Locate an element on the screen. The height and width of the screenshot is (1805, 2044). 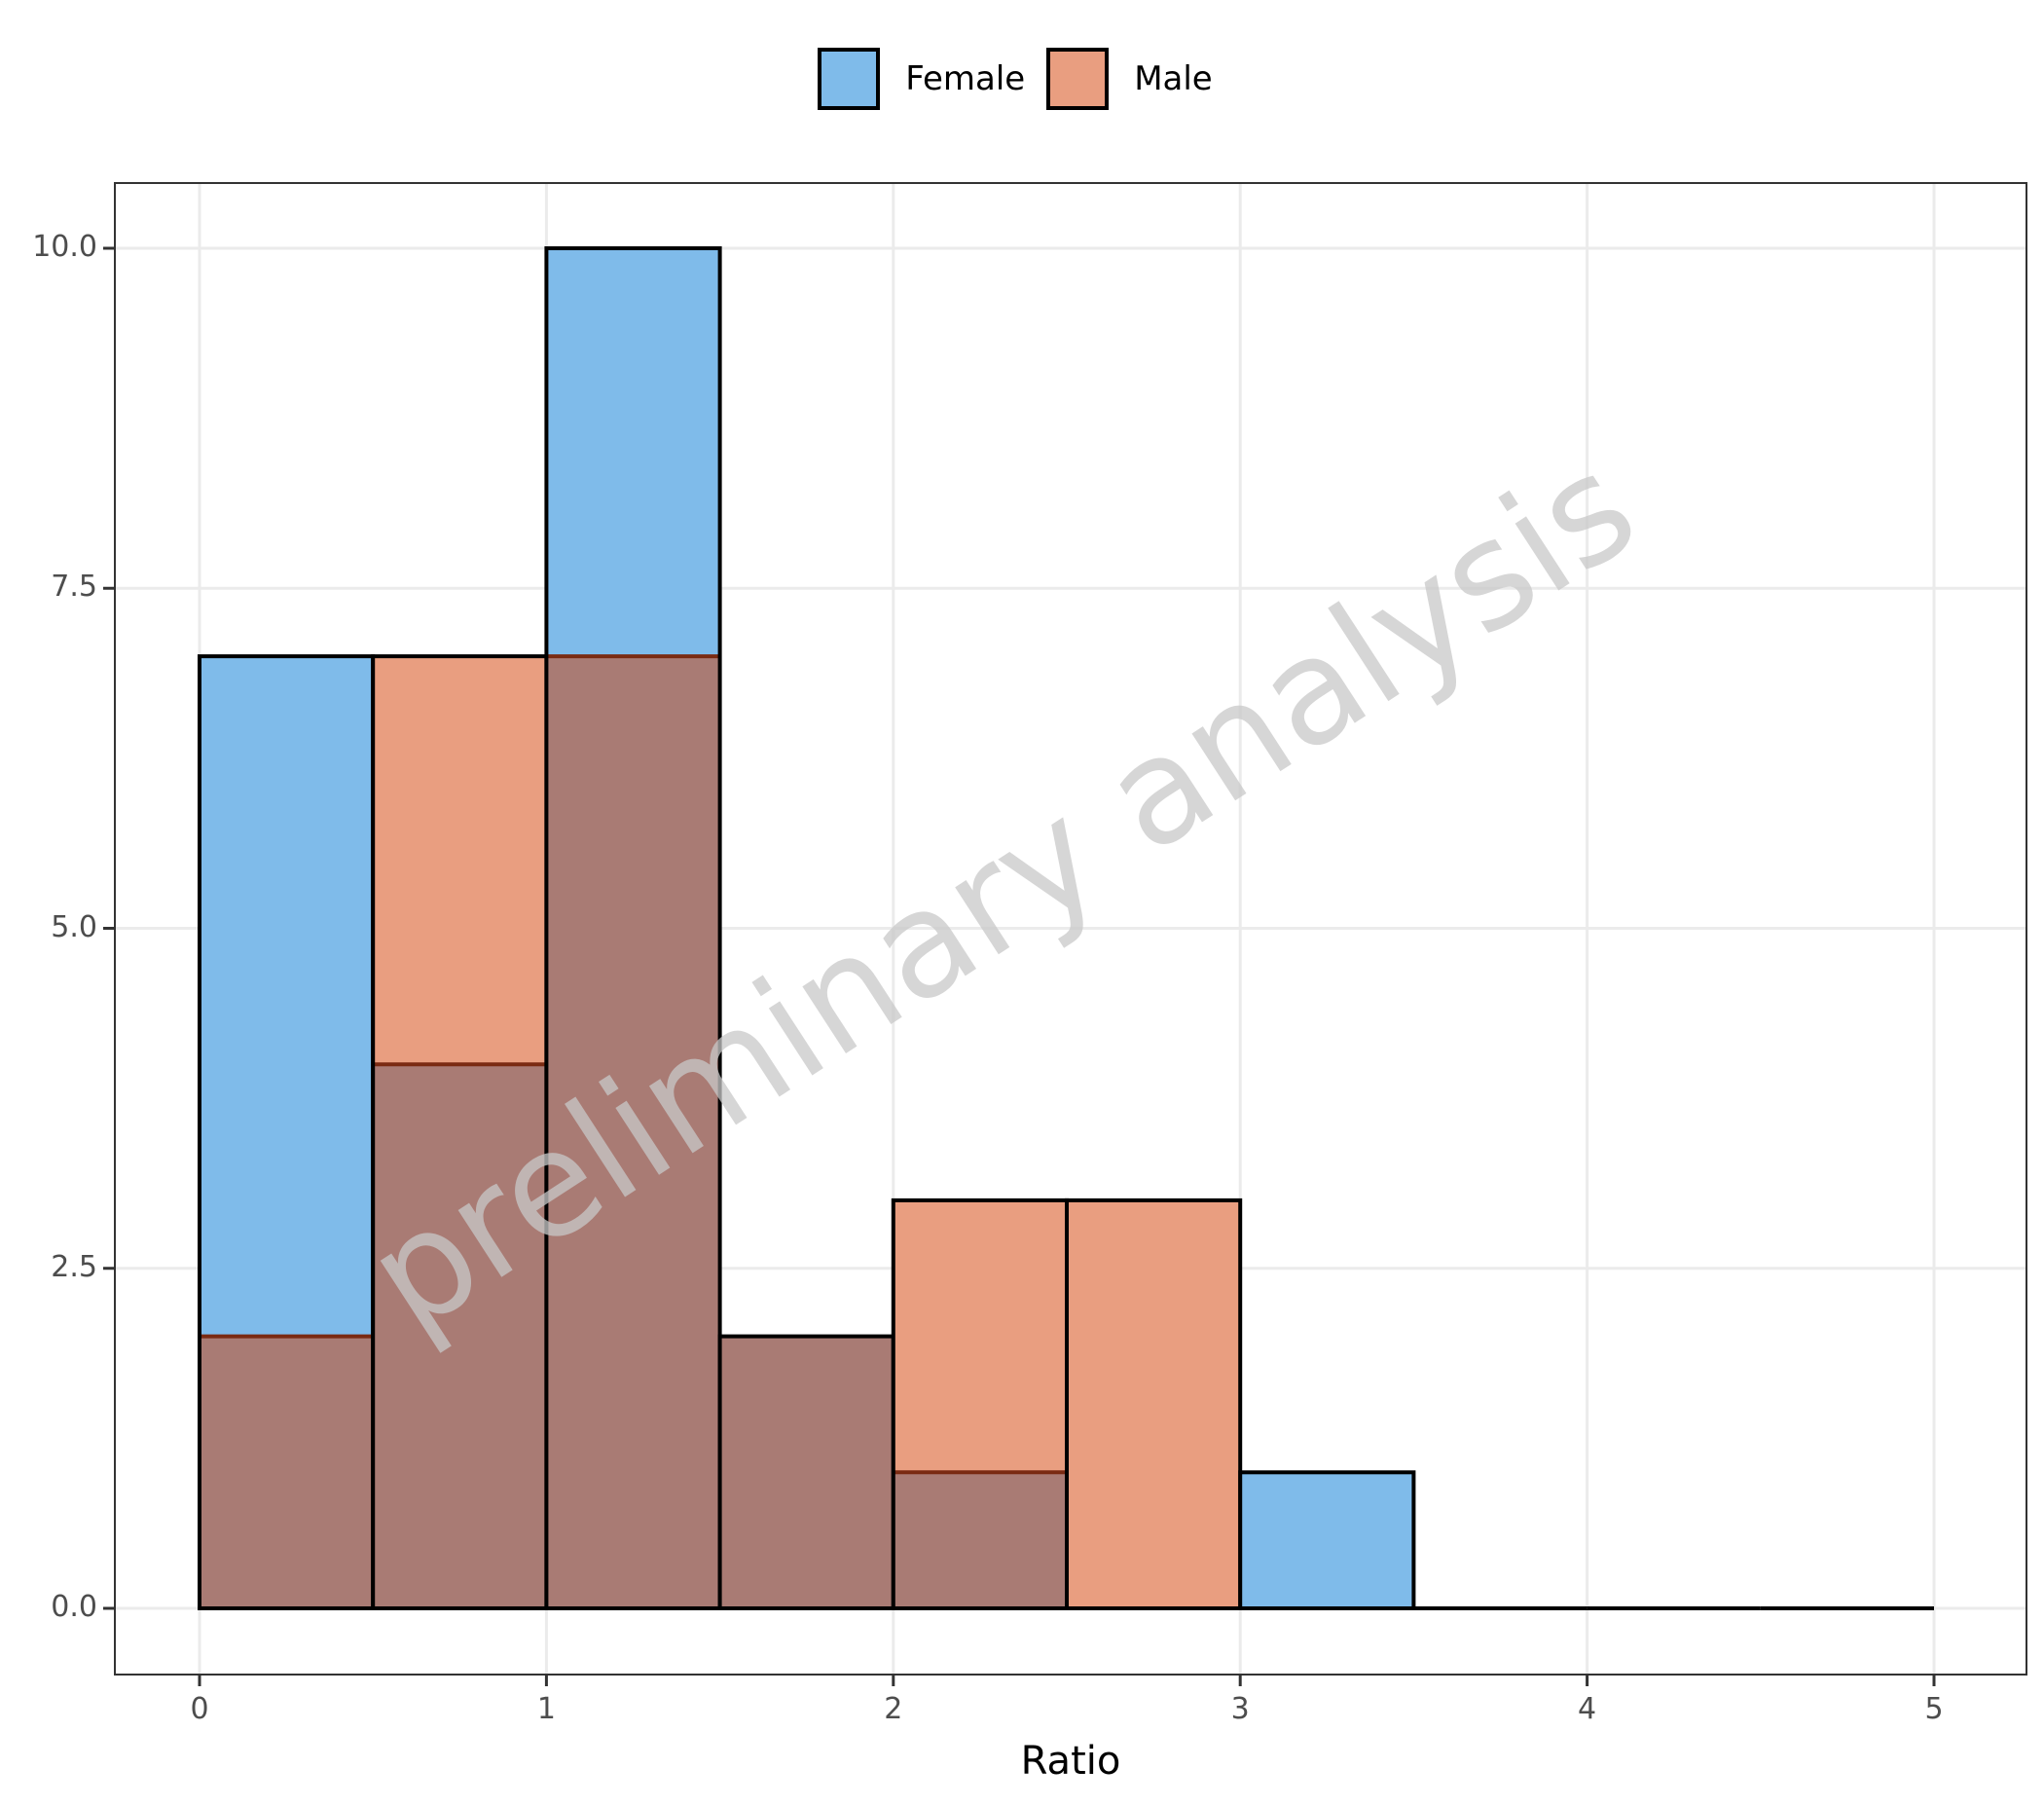
legend-label-female: Female is located at coordinates (966, 78).